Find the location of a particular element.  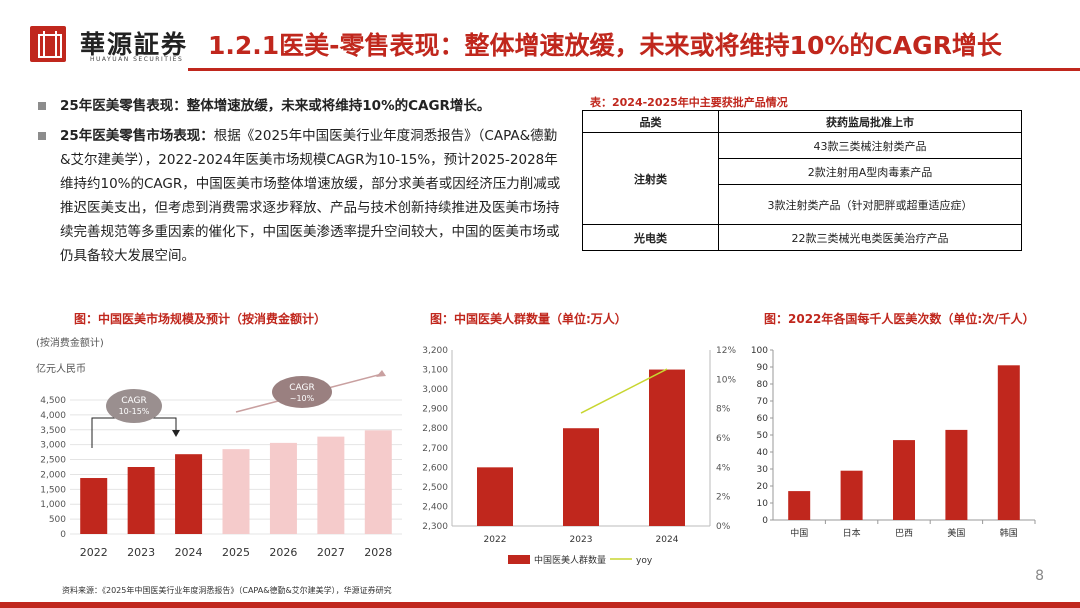

table-cell: 43款三类械注射类产品 is located at coordinates (870, 145).